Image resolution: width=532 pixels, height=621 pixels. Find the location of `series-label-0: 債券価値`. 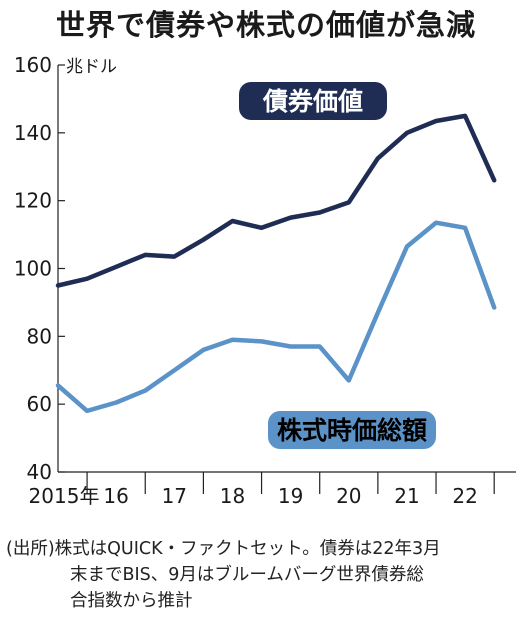

series-label-0: 債券価値 is located at coordinates (312, 101).